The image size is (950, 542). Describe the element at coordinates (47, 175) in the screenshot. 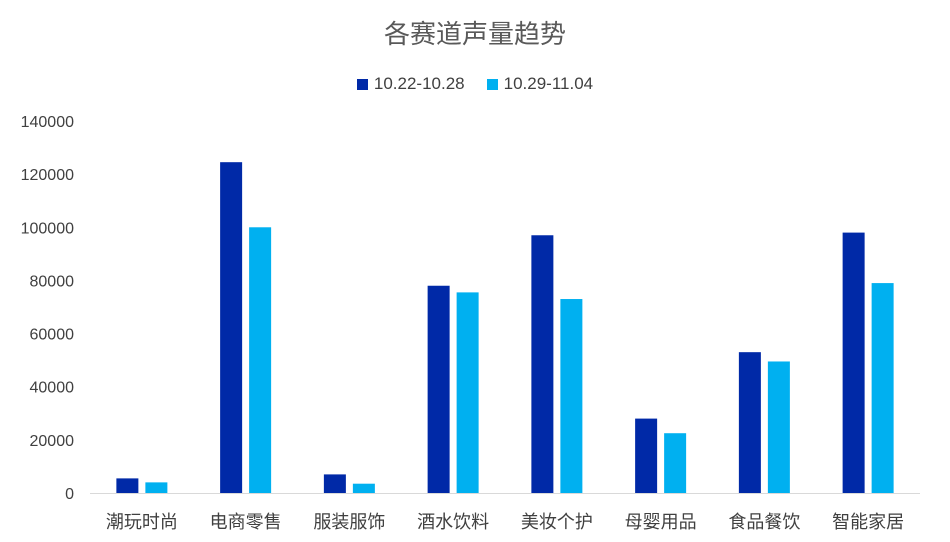

I see `y-tick-label: 120000` at that location.